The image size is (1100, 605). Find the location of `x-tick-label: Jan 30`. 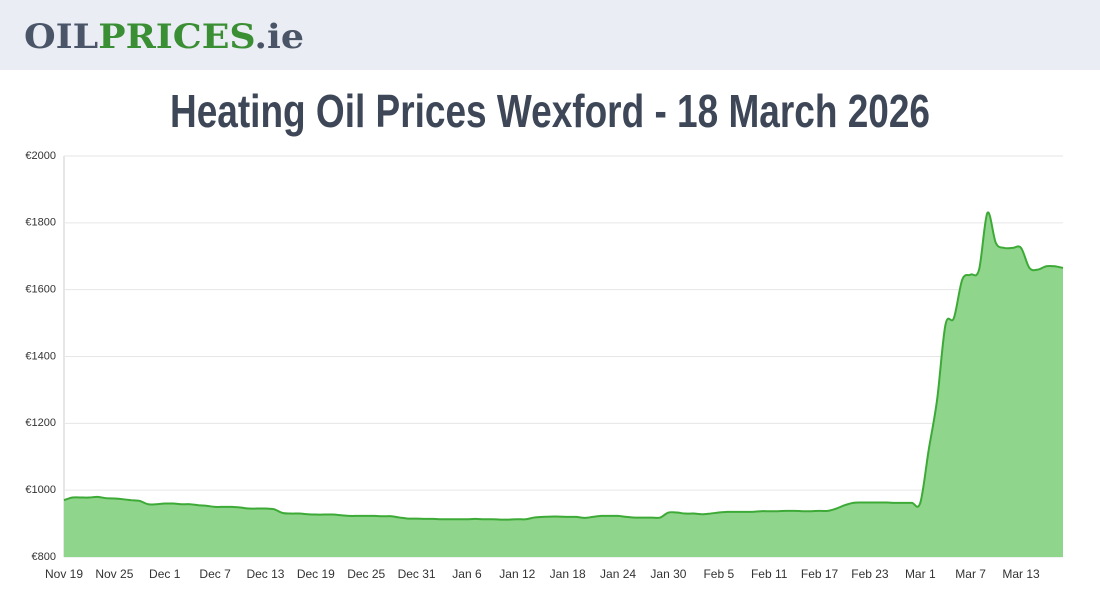

x-tick-label: Jan 30 is located at coordinates (668, 574).